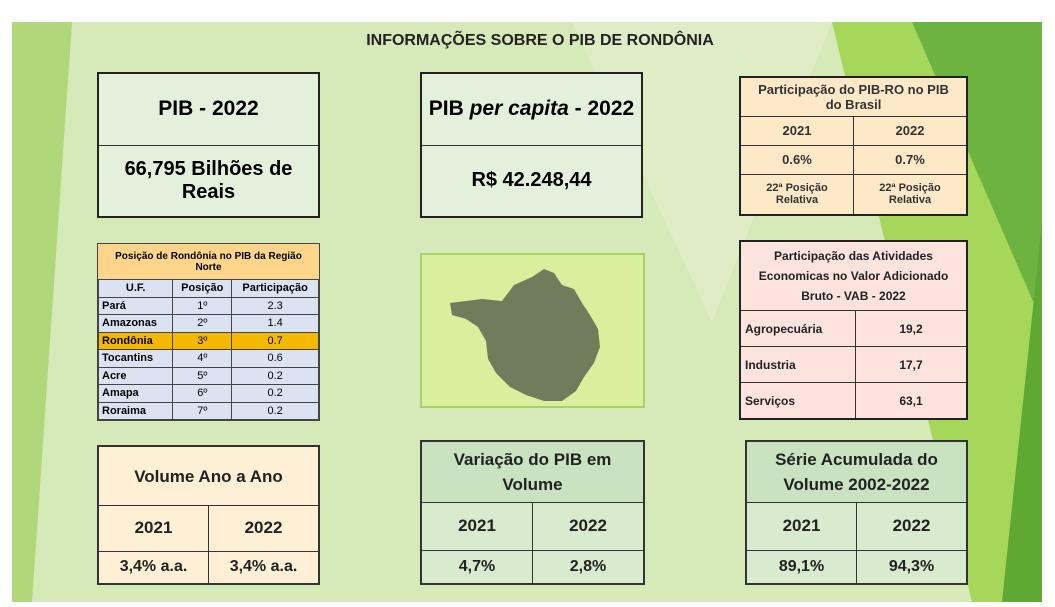 The width and height of the screenshot is (1055, 607). I want to click on table-cell: Amazonas, so click(135, 323).